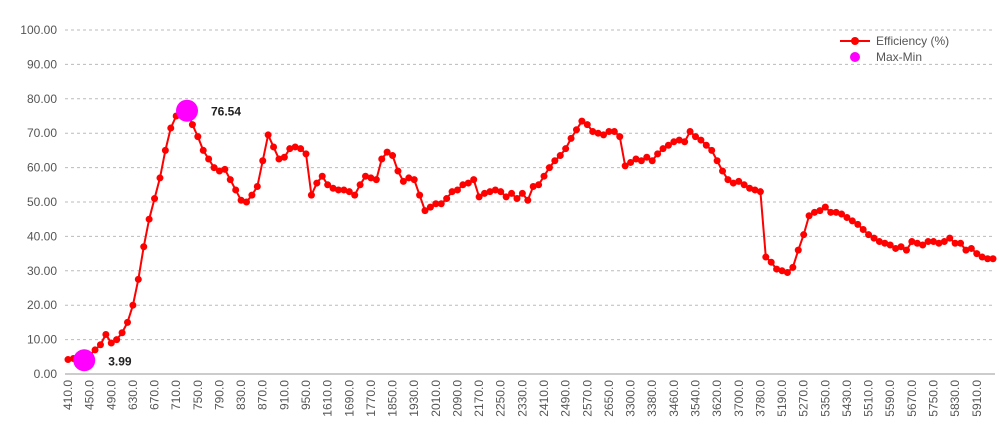  I want to click on y-tick-label: 0.00, so click(46, 374).